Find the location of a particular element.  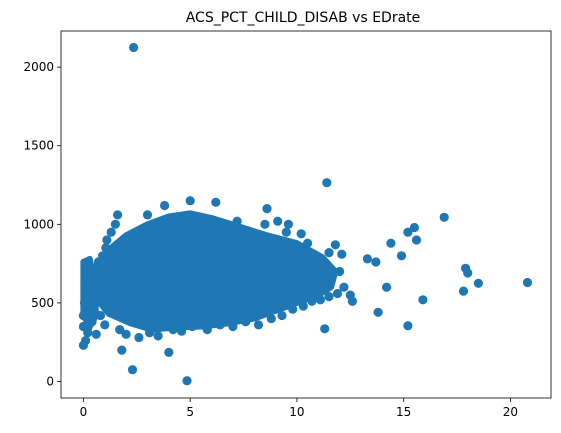

x-axis: 0 5 10 15 20 is located at coordinates (299, 408).